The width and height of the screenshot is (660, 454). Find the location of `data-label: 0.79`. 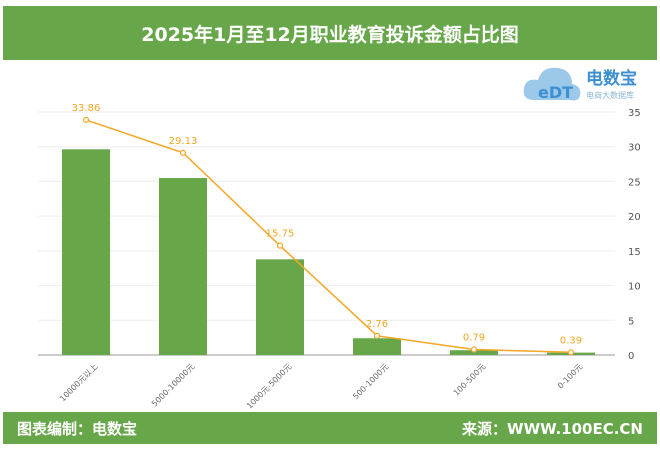

data-label: 0.79 is located at coordinates (474, 338).